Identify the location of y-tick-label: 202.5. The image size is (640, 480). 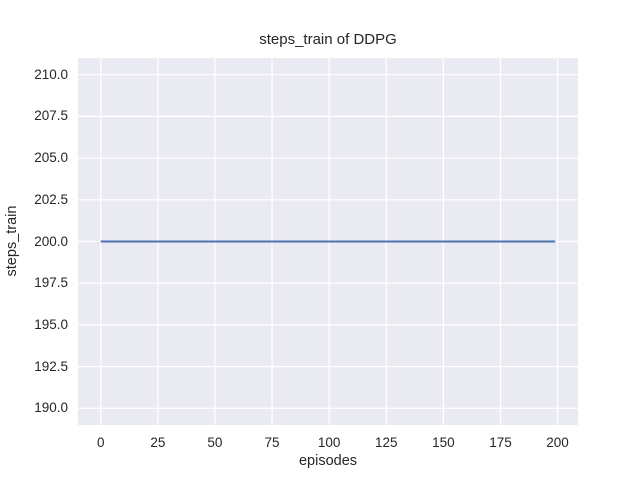
(51, 199).